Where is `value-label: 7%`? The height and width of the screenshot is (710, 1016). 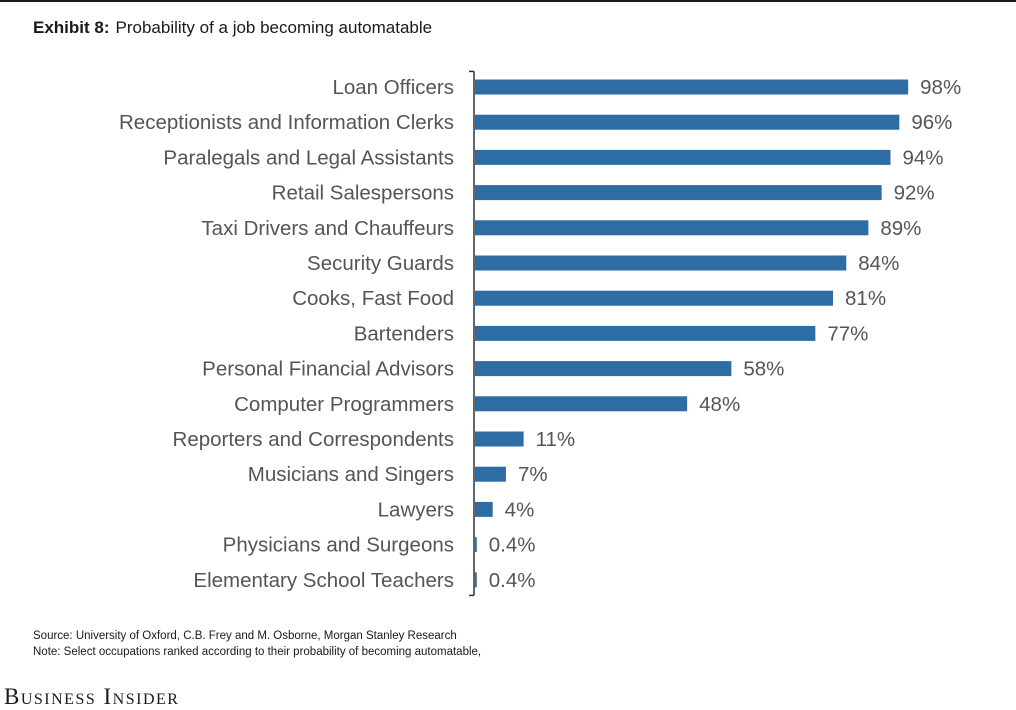 value-label: 7% is located at coordinates (533, 474).